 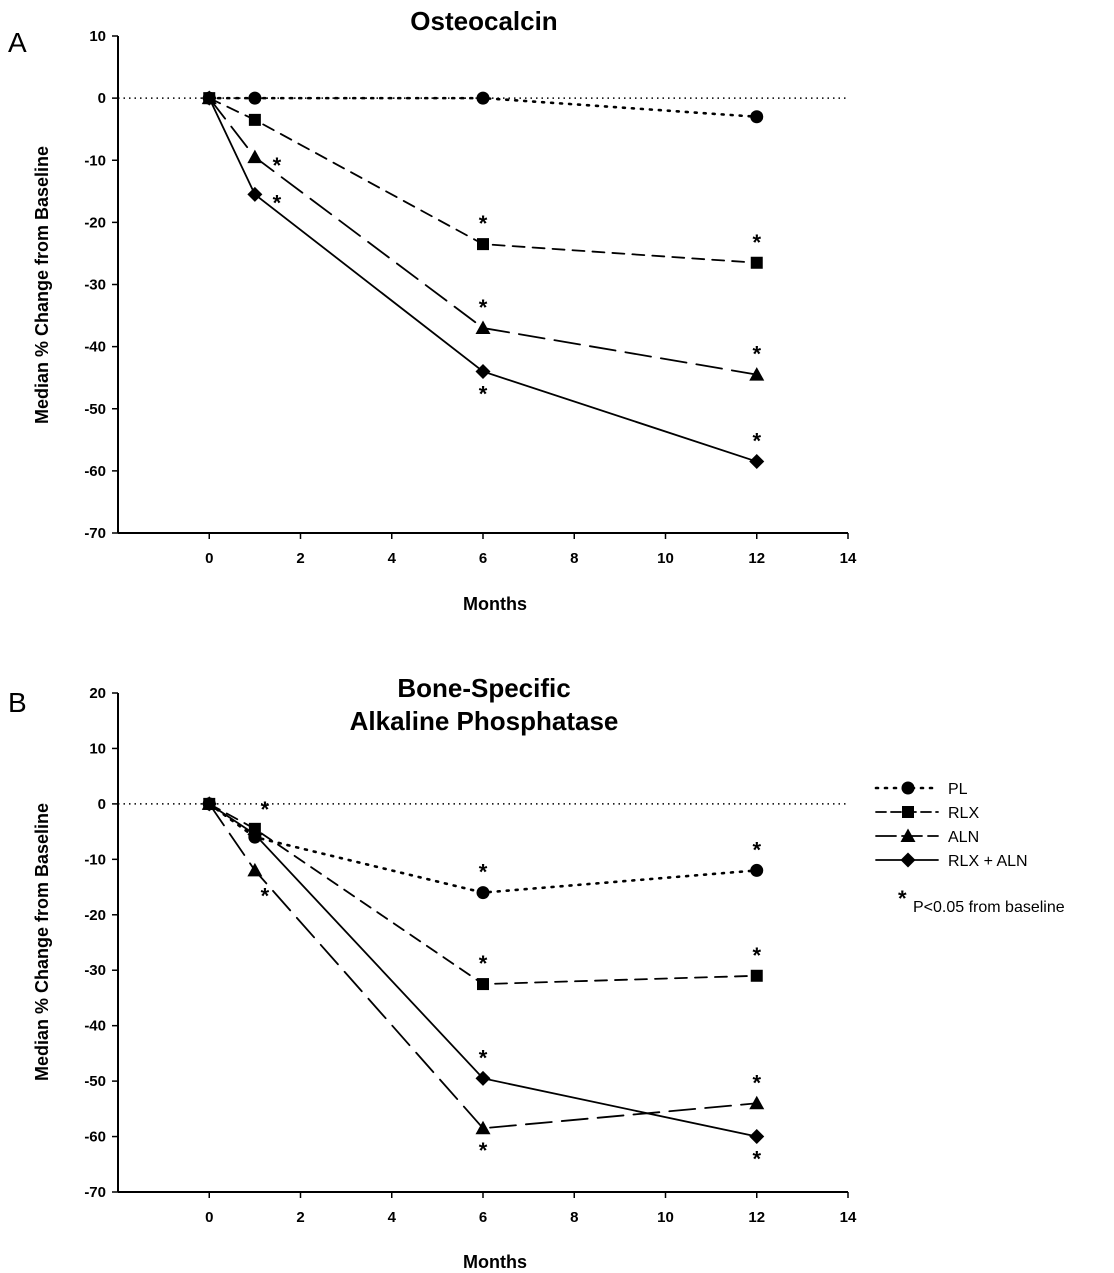 What do you see at coordinates (209, 1217) in the screenshot?
I see `x-tick-label: 0` at bounding box center [209, 1217].